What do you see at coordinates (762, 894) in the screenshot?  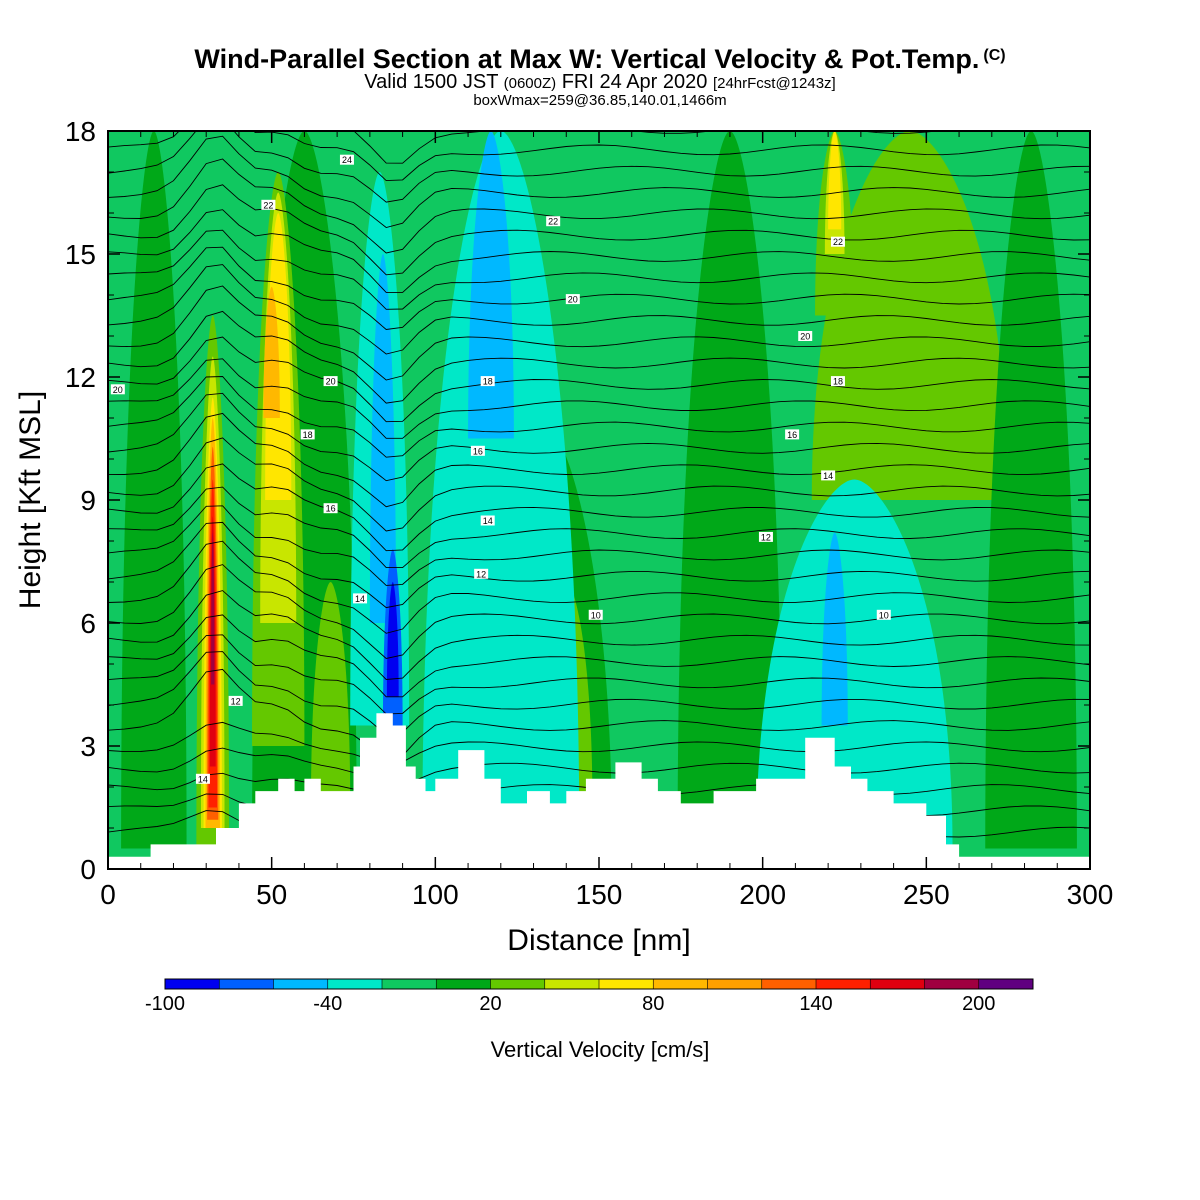 I see `x-tick-label: 200` at bounding box center [762, 894].